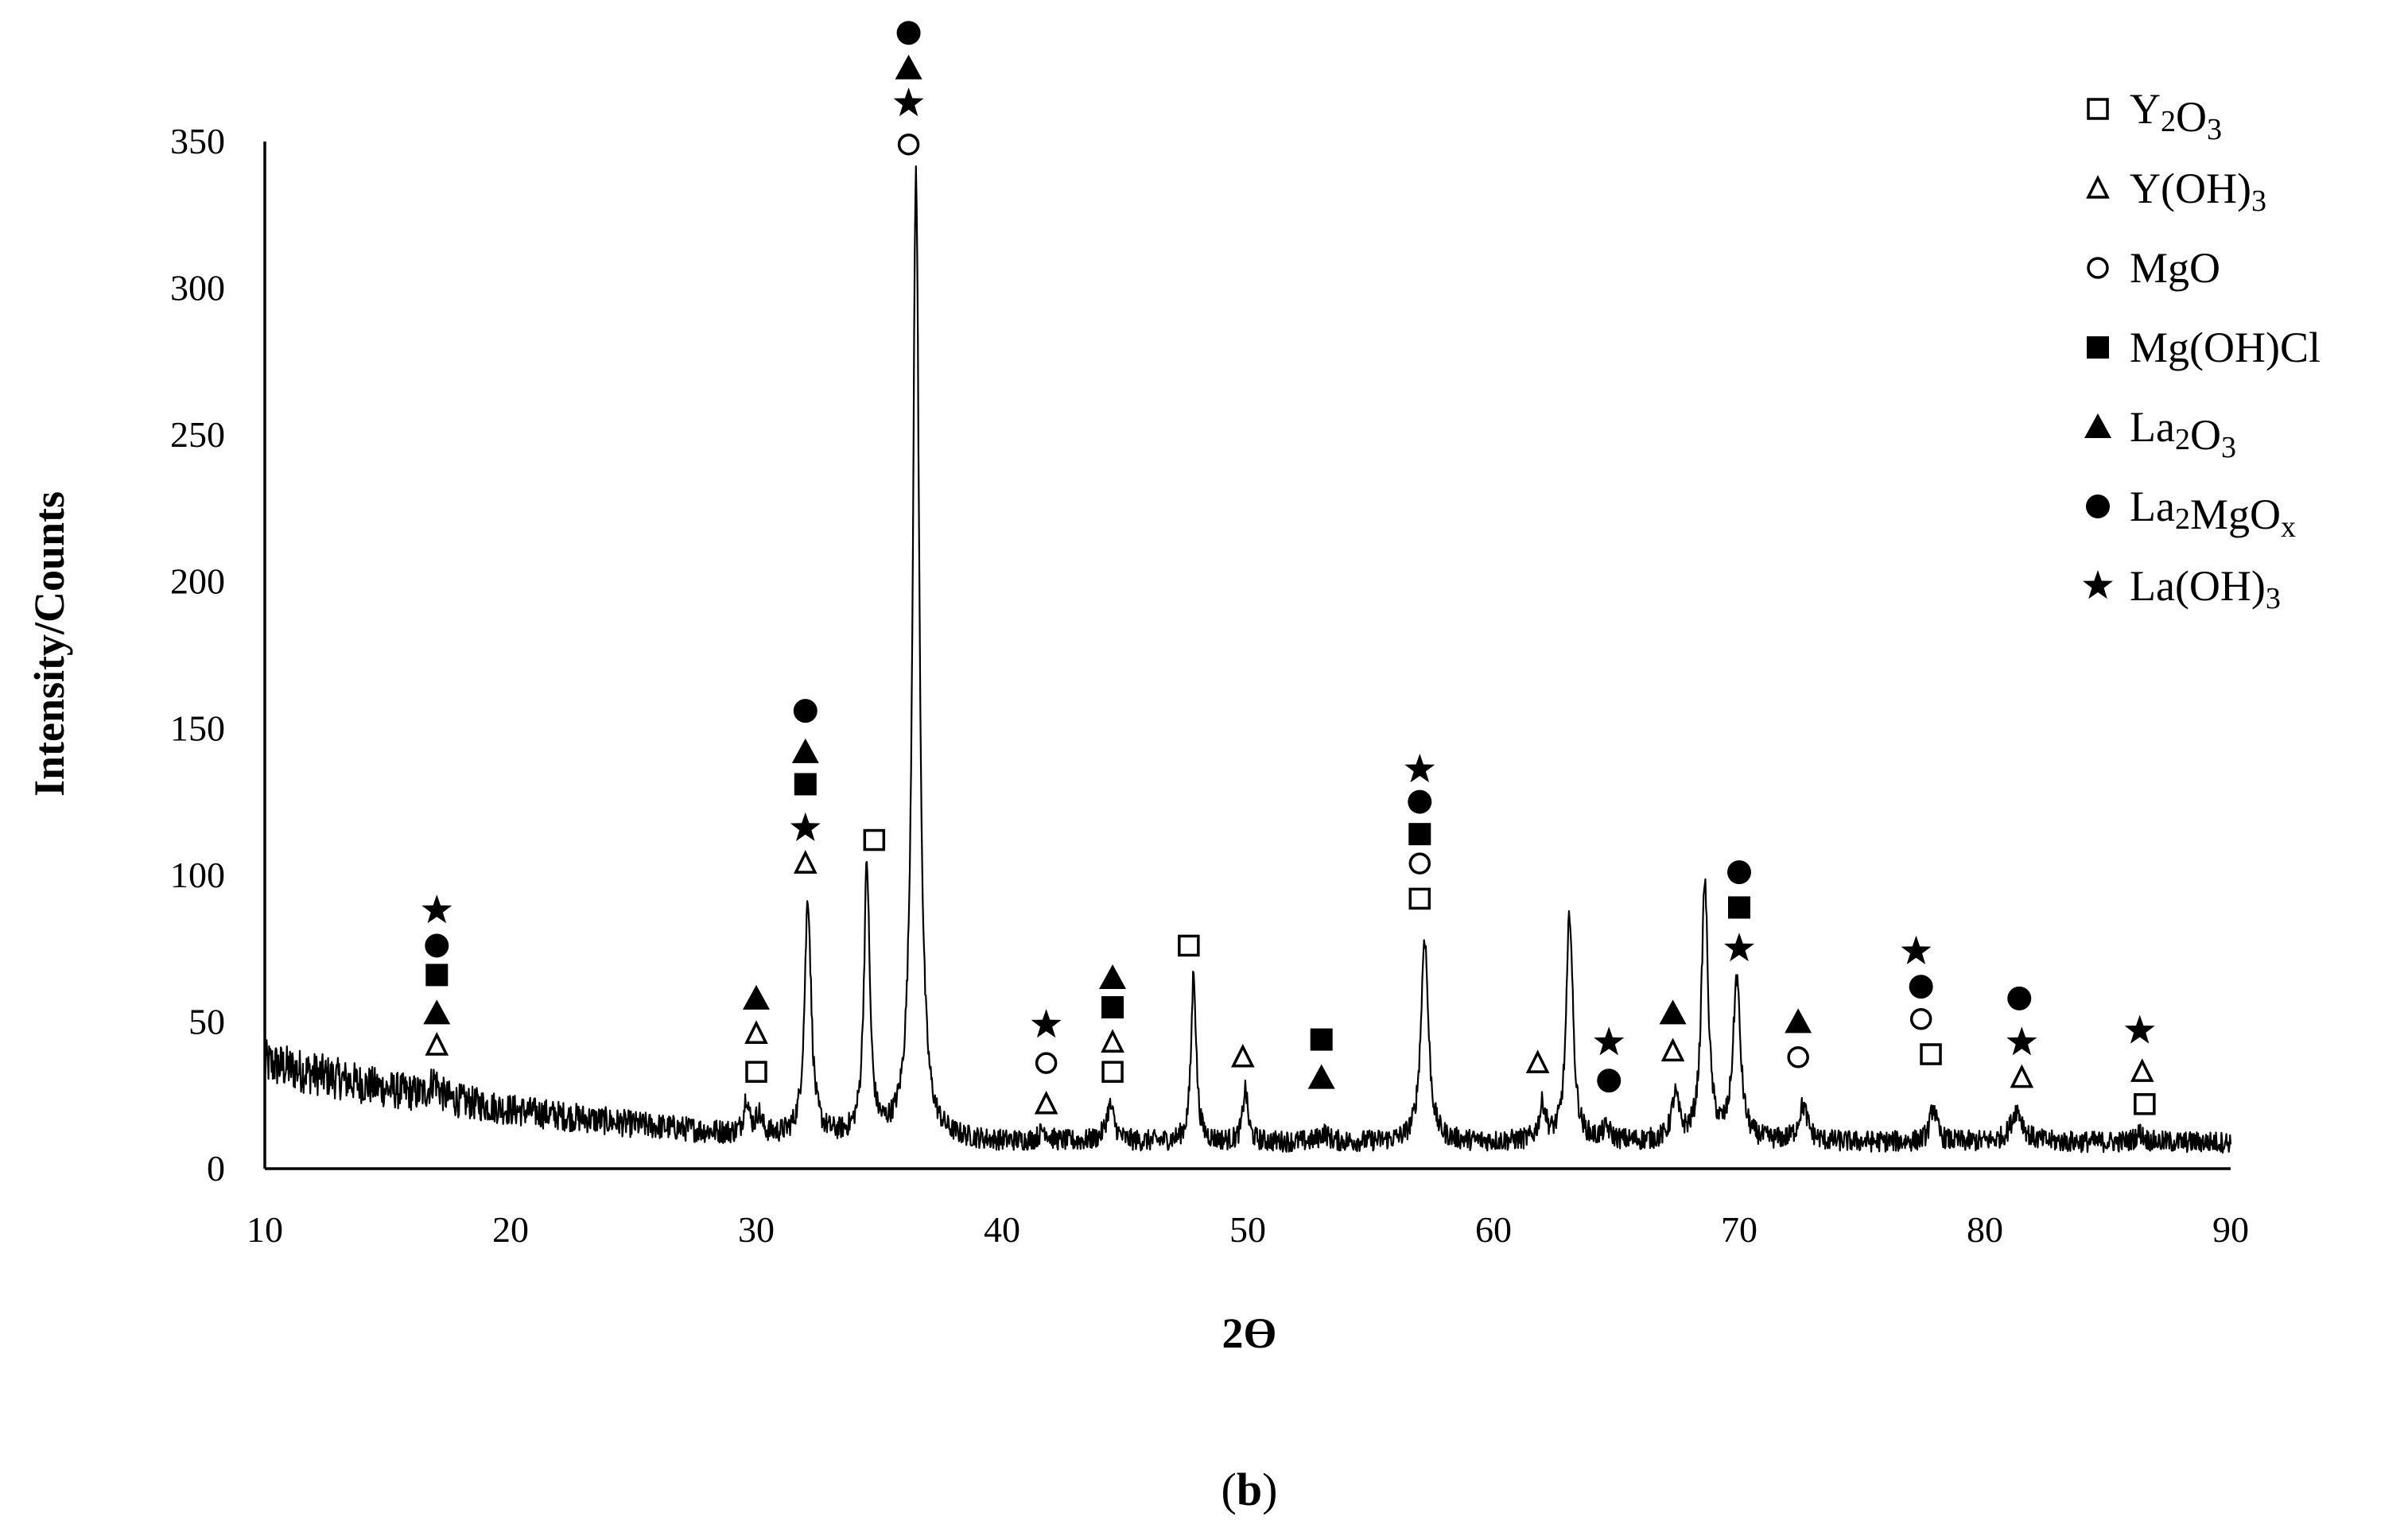 The image size is (2408, 1532). What do you see at coordinates (197, 434) in the screenshot?
I see `y-tick-label: 250` at bounding box center [197, 434].